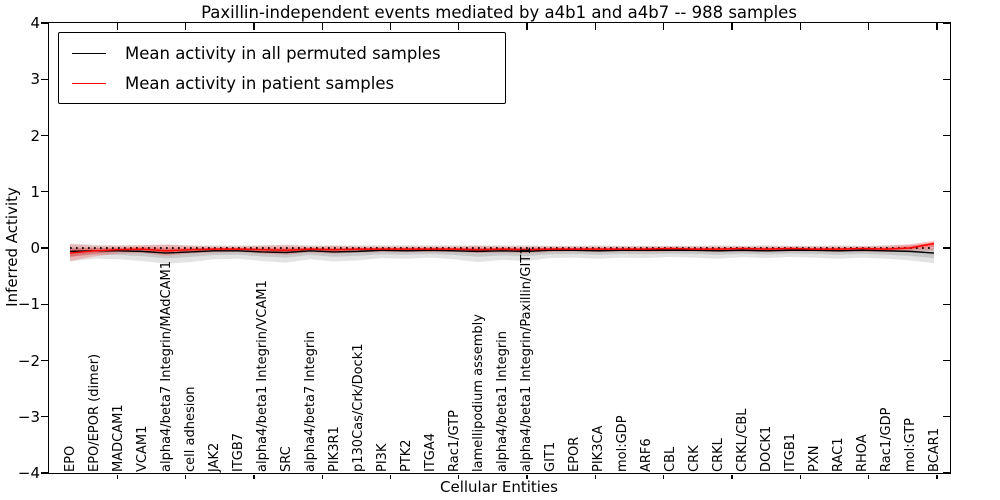 The image size is (1000, 500). Describe the element at coordinates (886, 439) in the screenshot. I see `x-tick-label: Rac1/GDP` at that location.